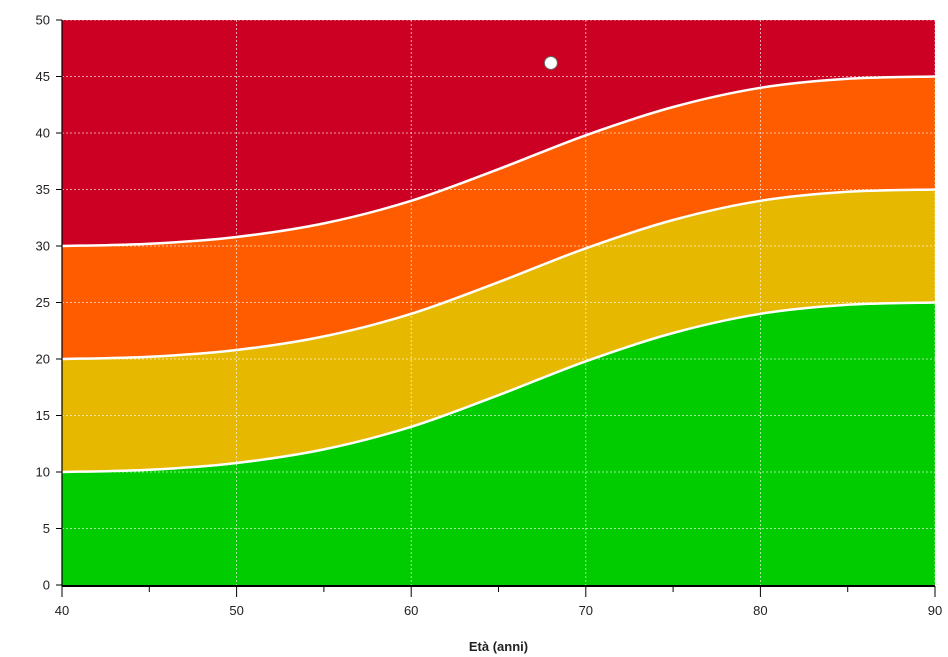 This screenshot has height=657, width=948. I want to click on y-tick-label: 35, so click(43, 189).